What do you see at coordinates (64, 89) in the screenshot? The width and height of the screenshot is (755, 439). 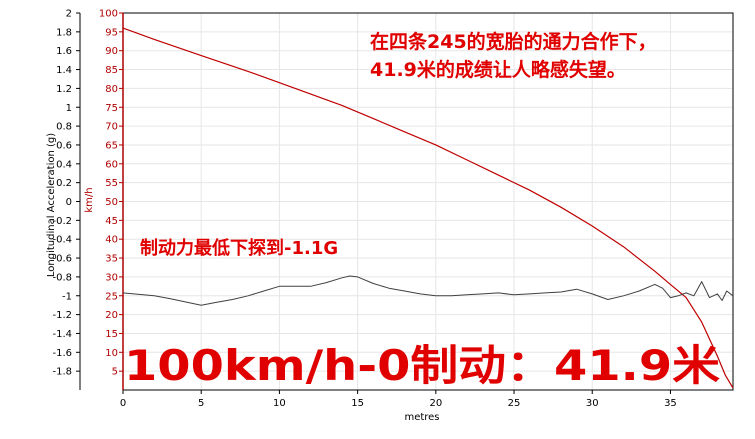 I see `tick-label-left: 1.2` at bounding box center [64, 89].